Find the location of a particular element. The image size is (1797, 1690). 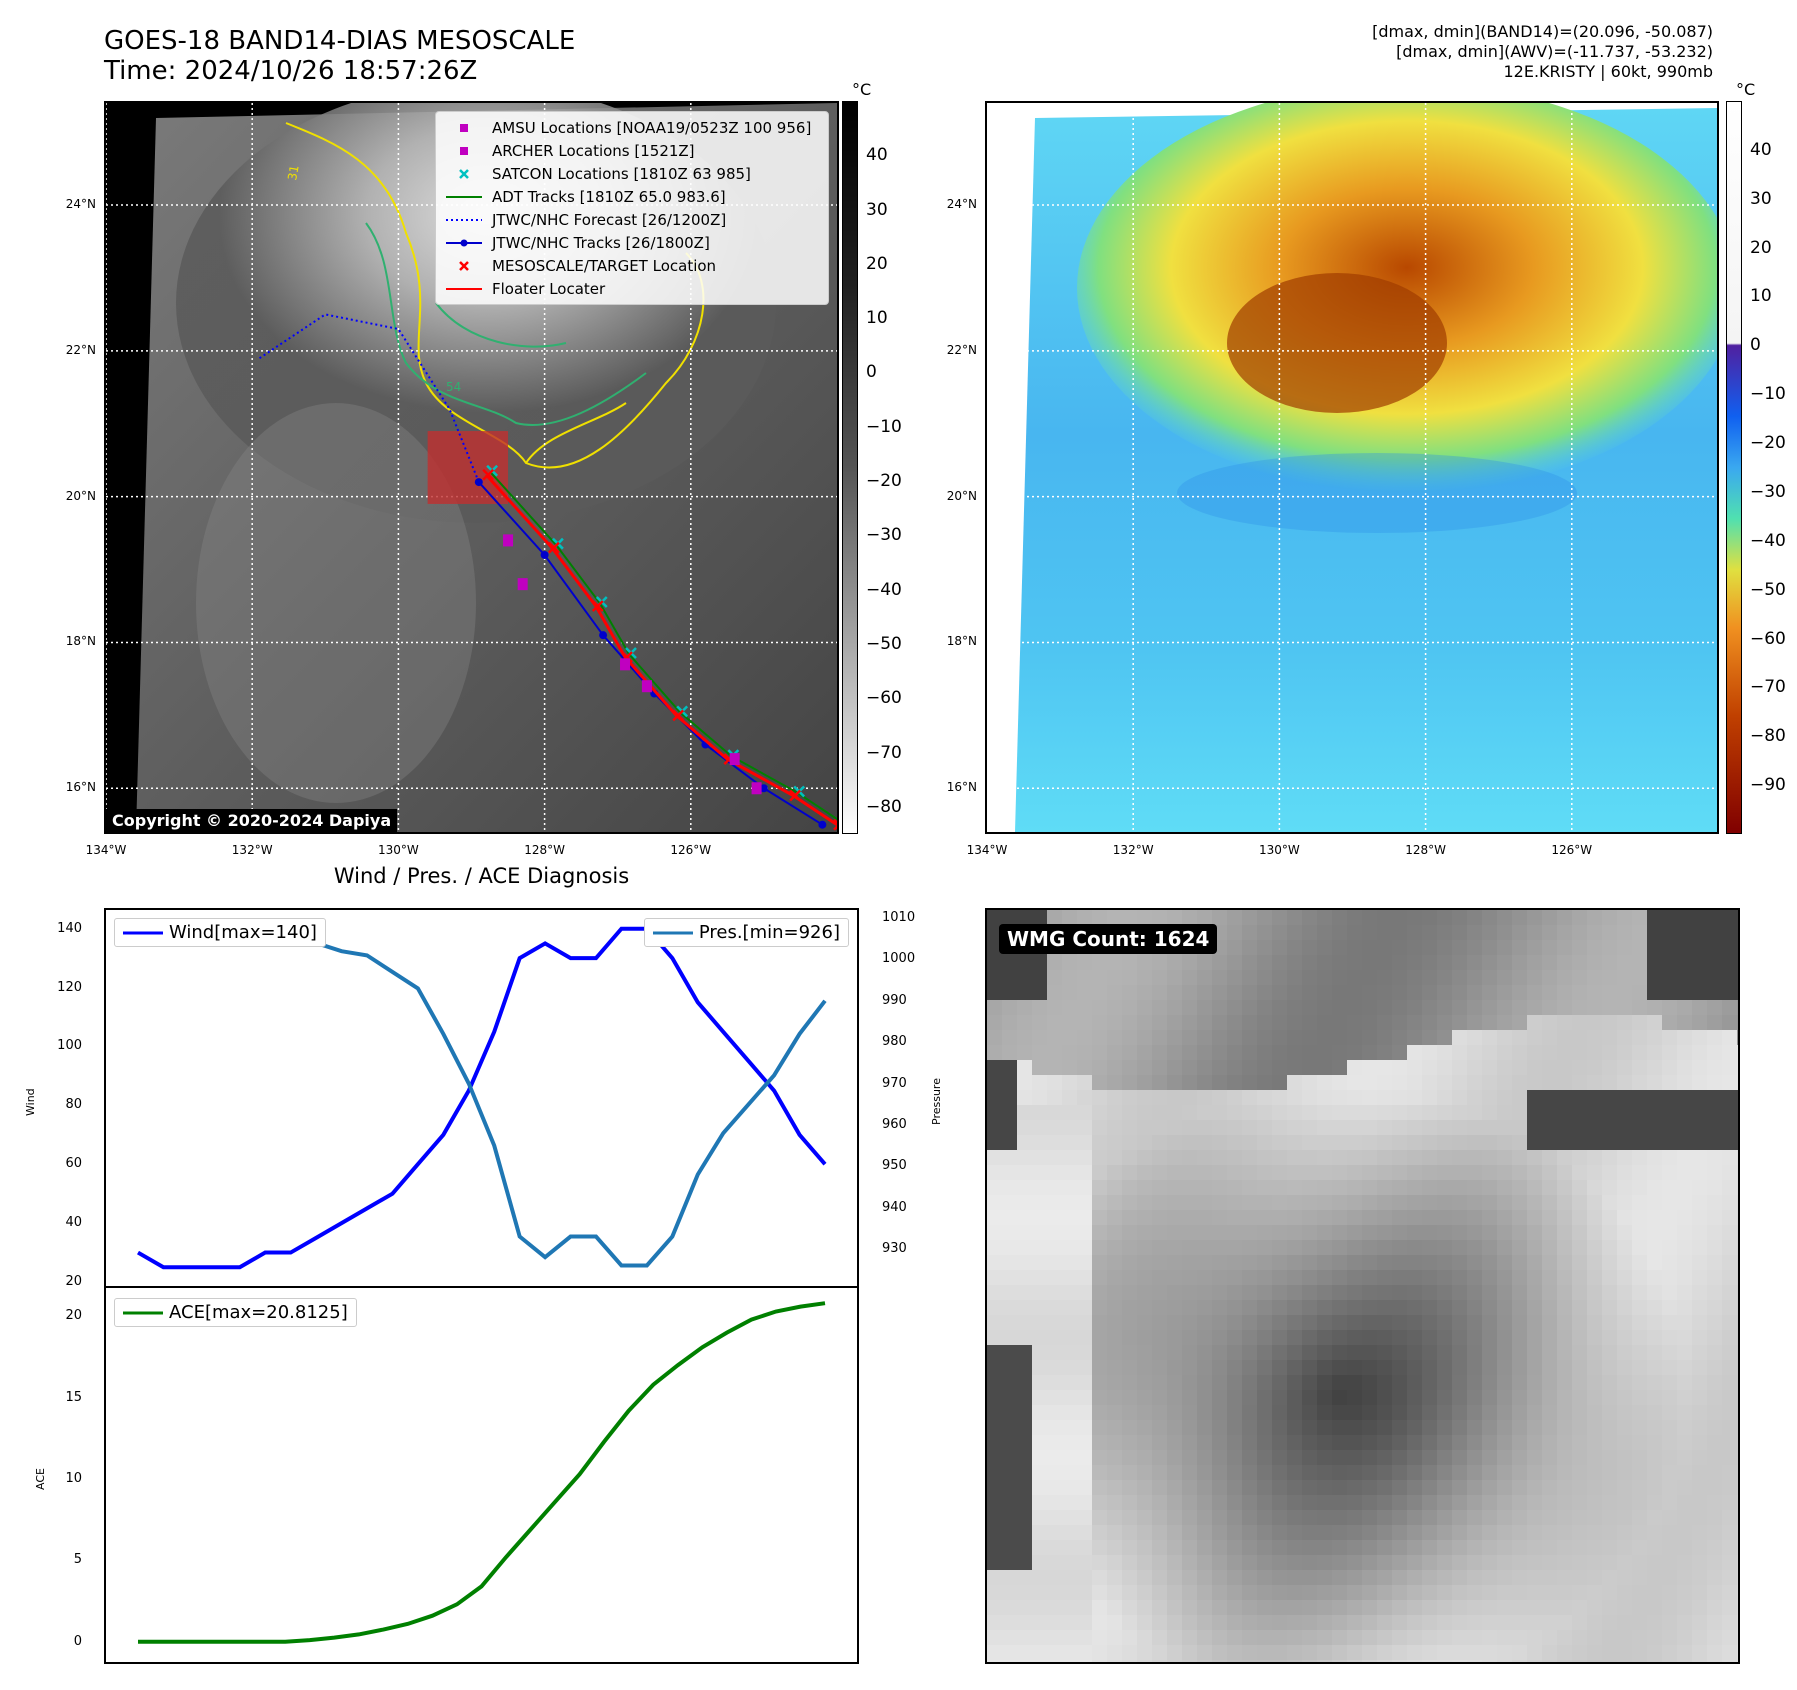

colorbar-tick: −20 is located at coordinates (884, 481).